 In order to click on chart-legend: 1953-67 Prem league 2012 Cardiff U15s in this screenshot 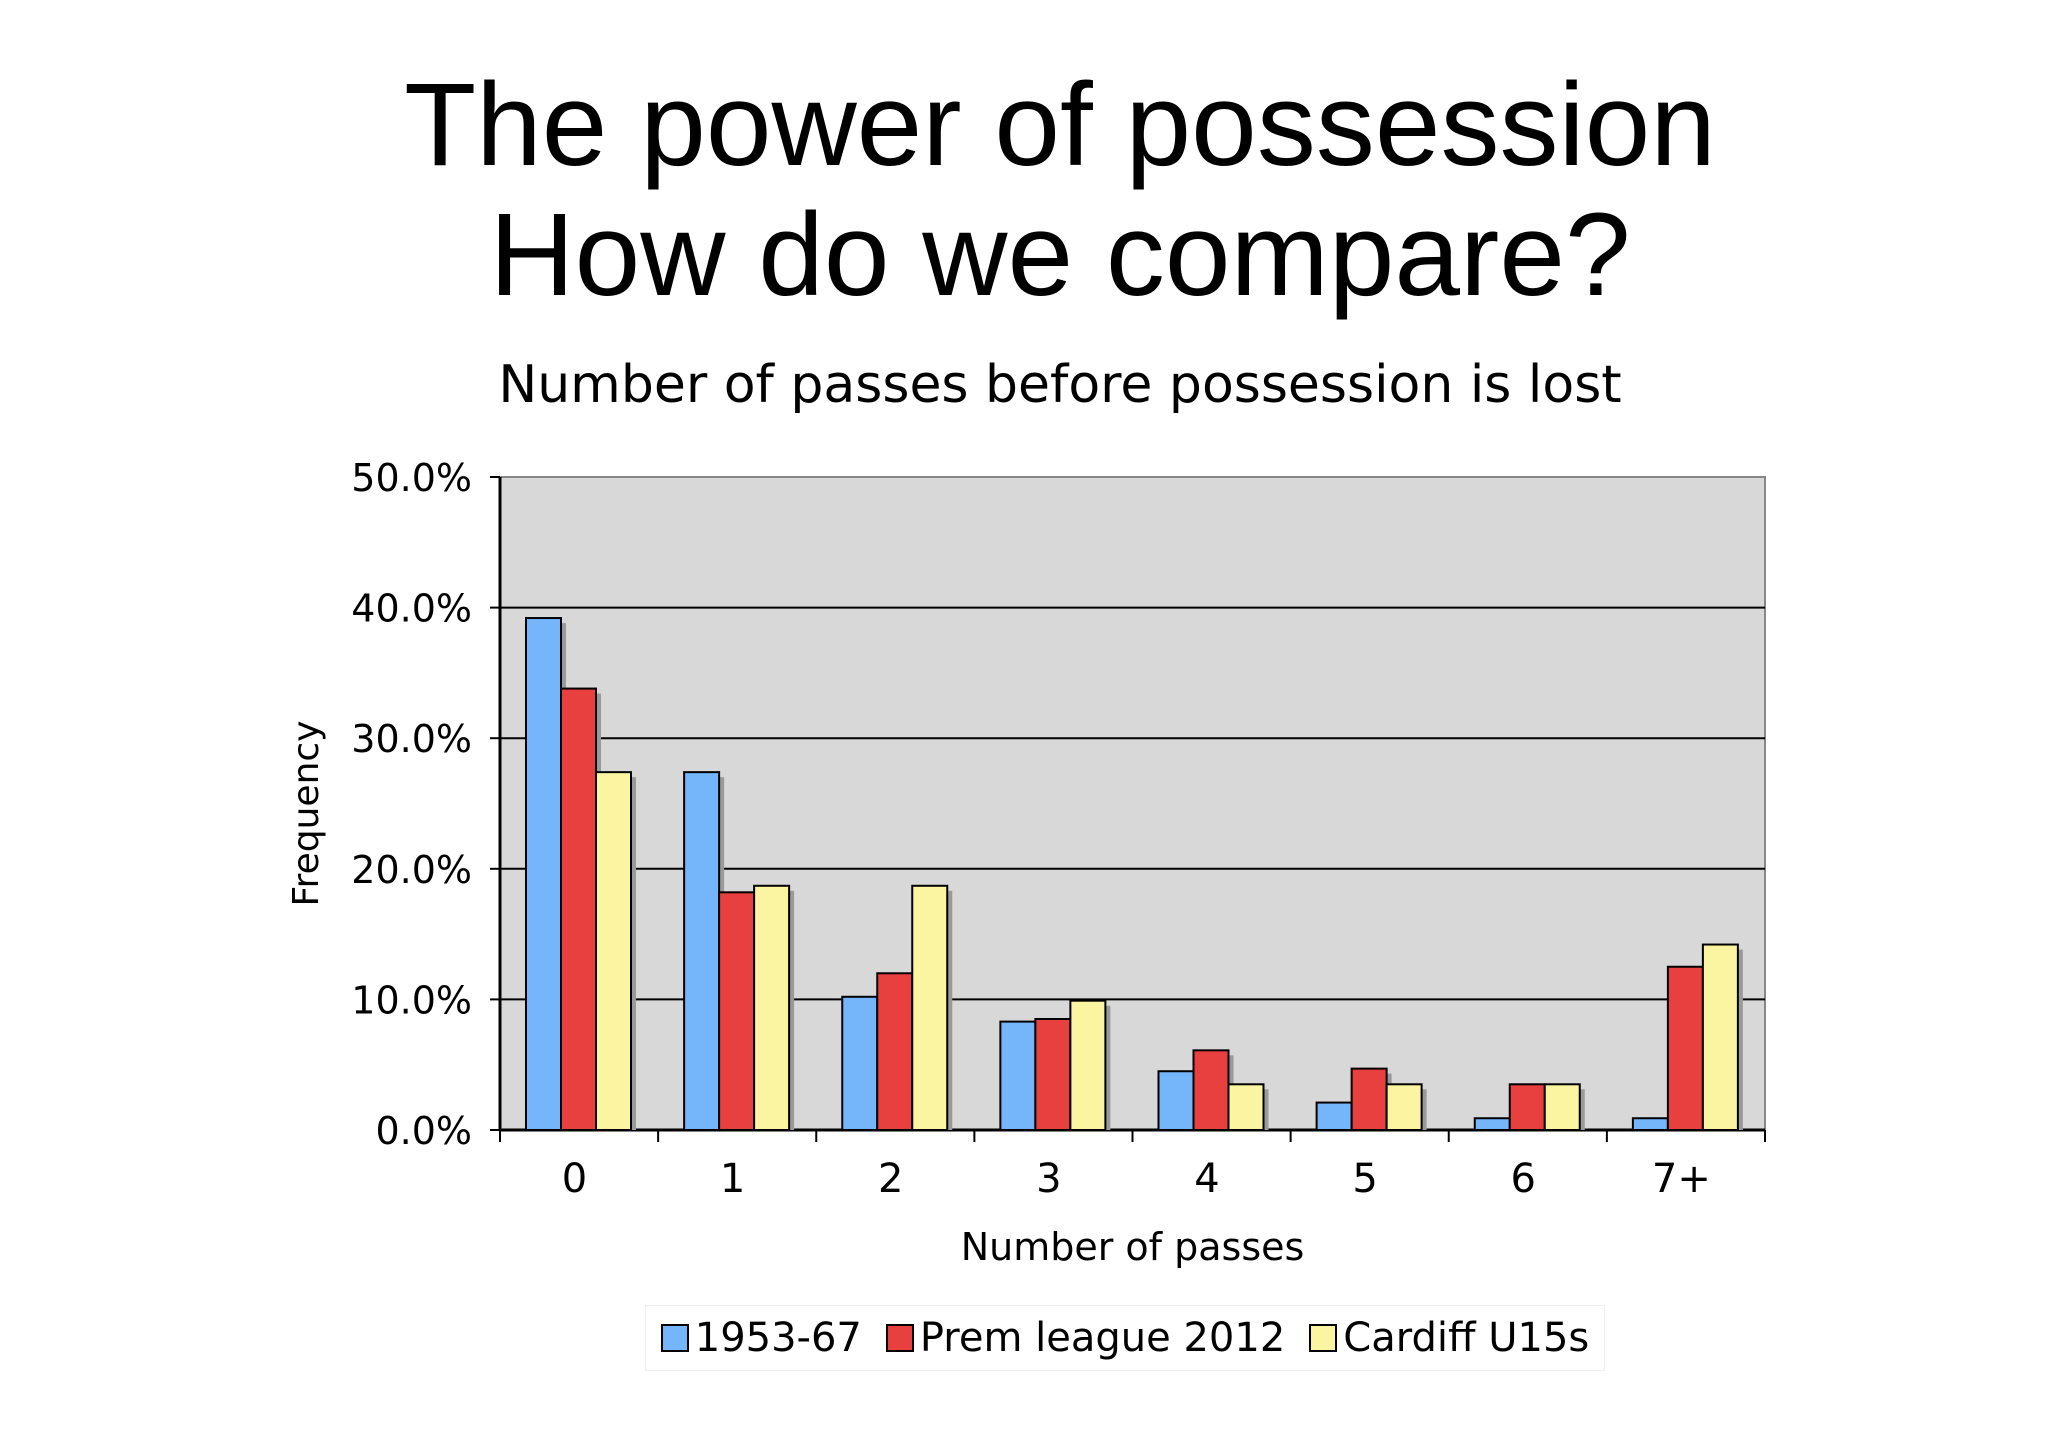, I will do `click(1125, 1338)`.